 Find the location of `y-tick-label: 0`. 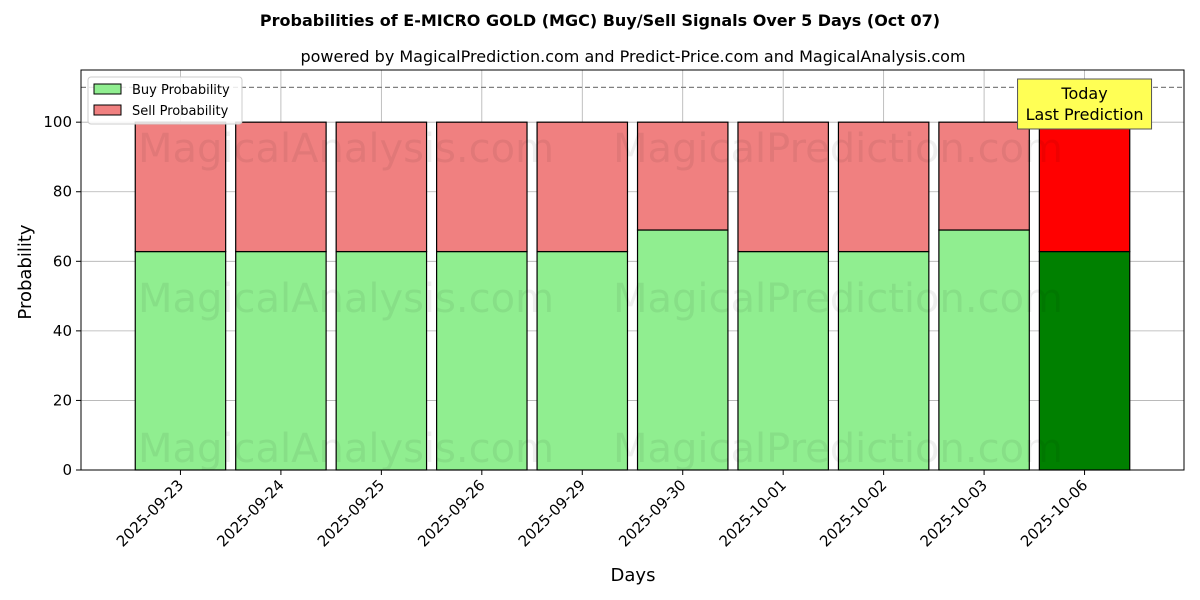

y-tick-label: 0 is located at coordinates (67, 470).